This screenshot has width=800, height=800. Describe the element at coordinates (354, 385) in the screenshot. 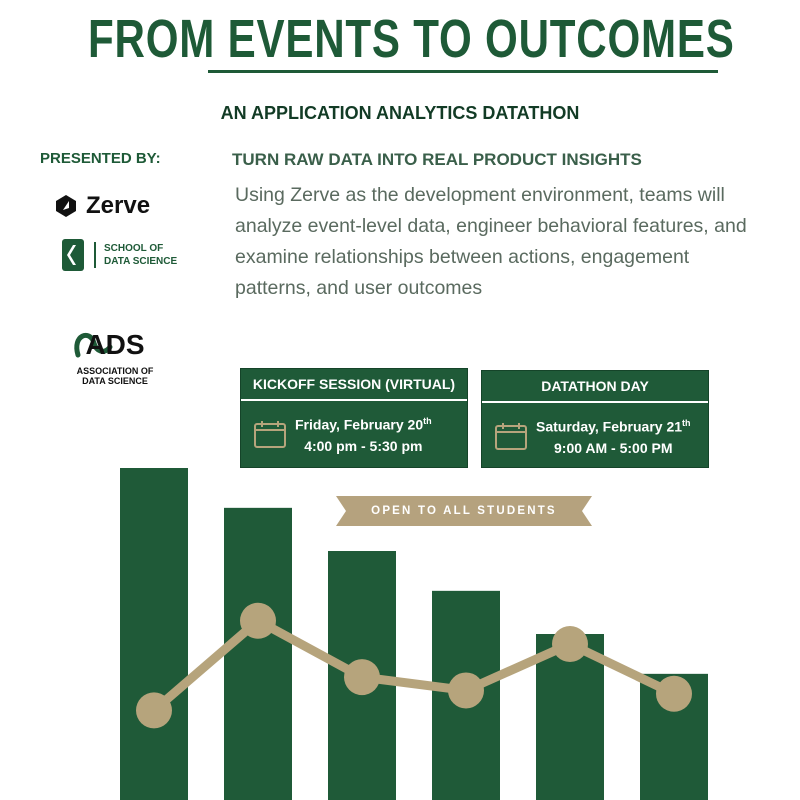

I see `kickoff-title: KICKOFF SESSION (VIRTUAL)` at that location.